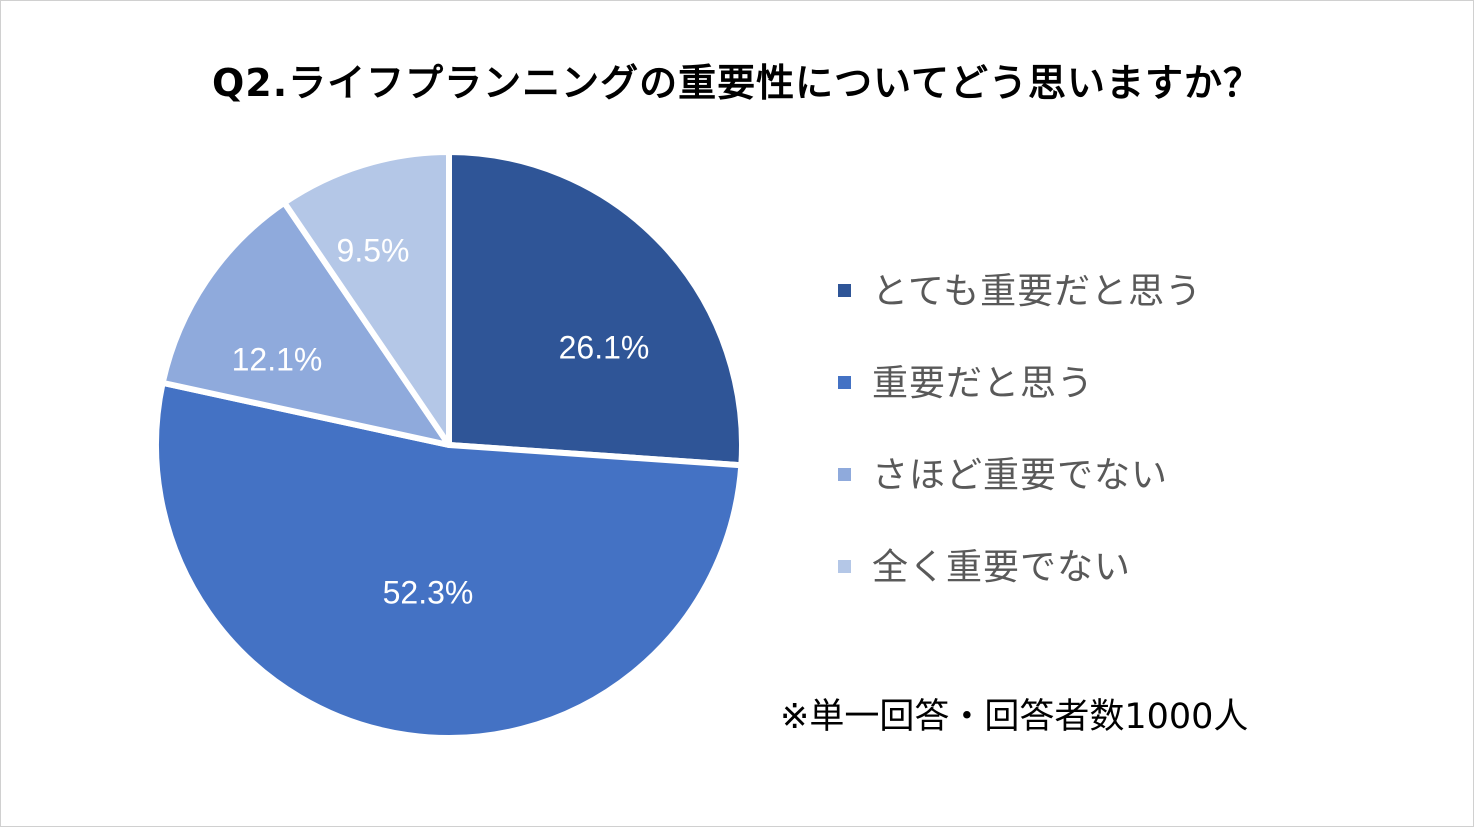 This screenshot has height=827, width=1474. What do you see at coordinates (1037, 291) in the screenshot?
I see `legend-label: とても重要だと思う` at bounding box center [1037, 291].